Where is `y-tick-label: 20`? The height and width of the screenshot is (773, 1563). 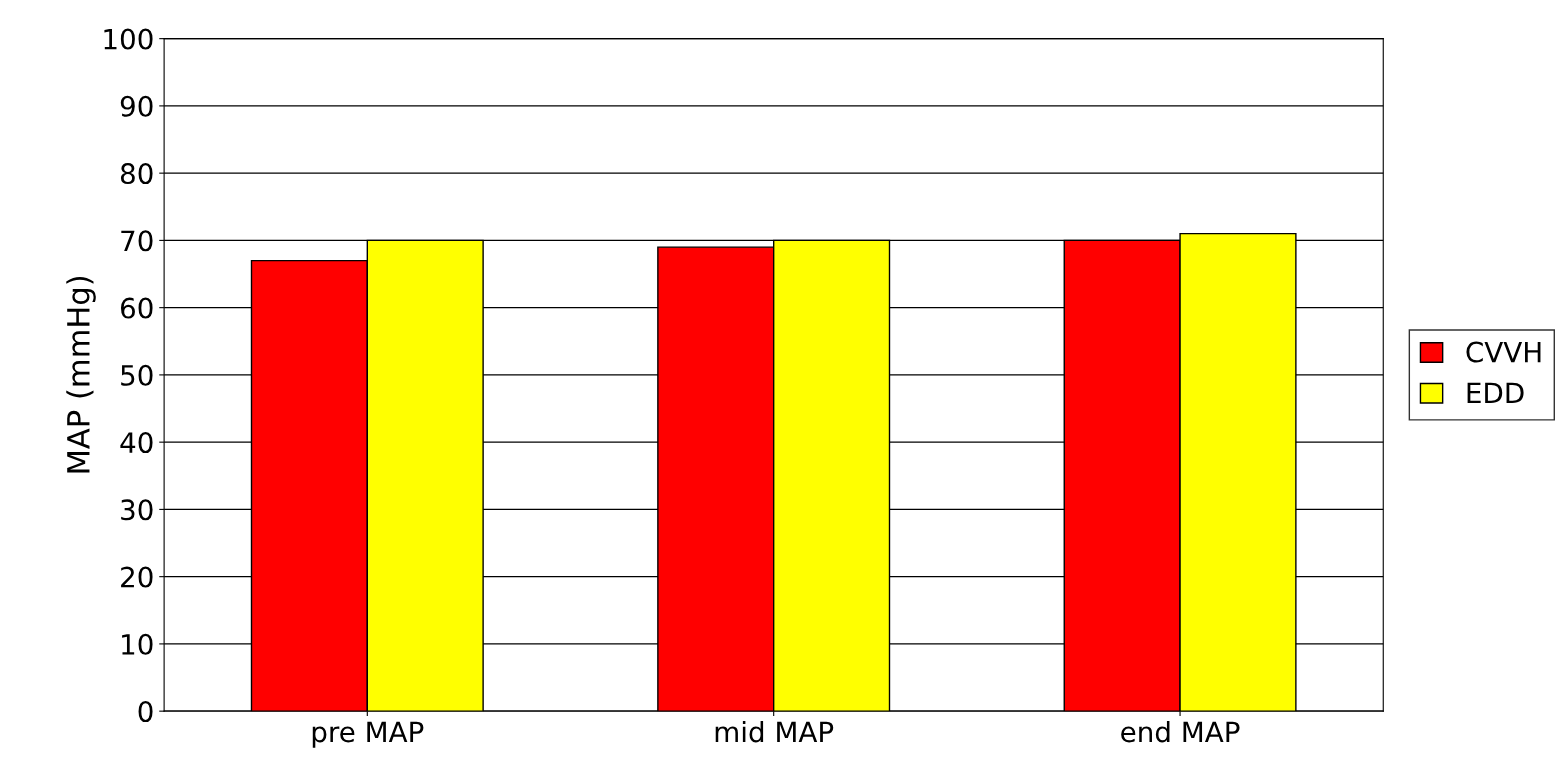
y-tick-label: 20 is located at coordinates (137, 577).